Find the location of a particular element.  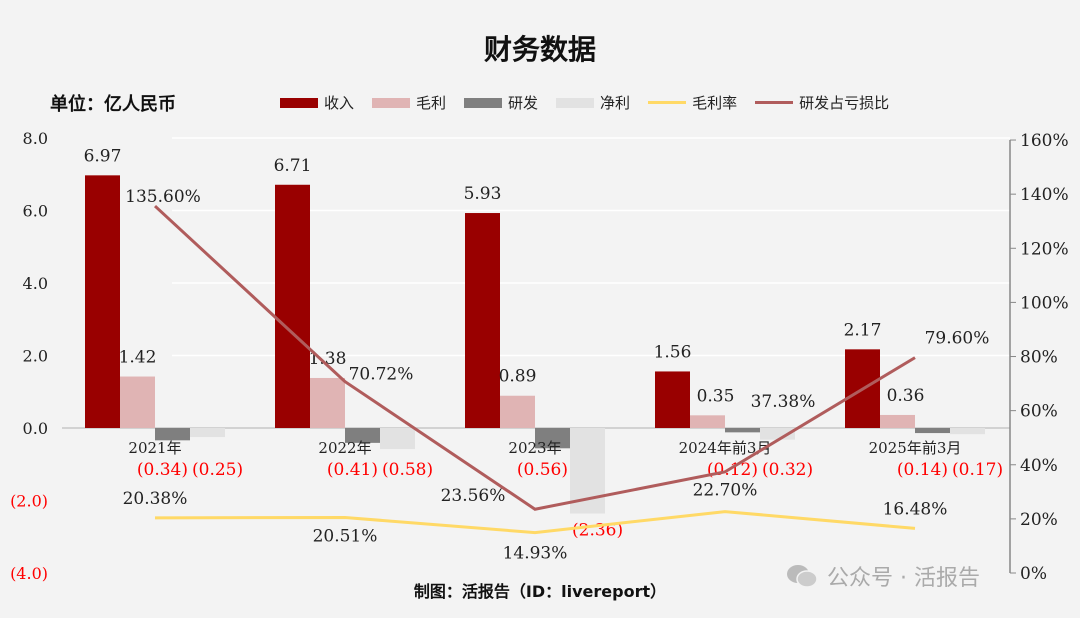

category-label: 2024年前3月 is located at coordinates (725, 448).